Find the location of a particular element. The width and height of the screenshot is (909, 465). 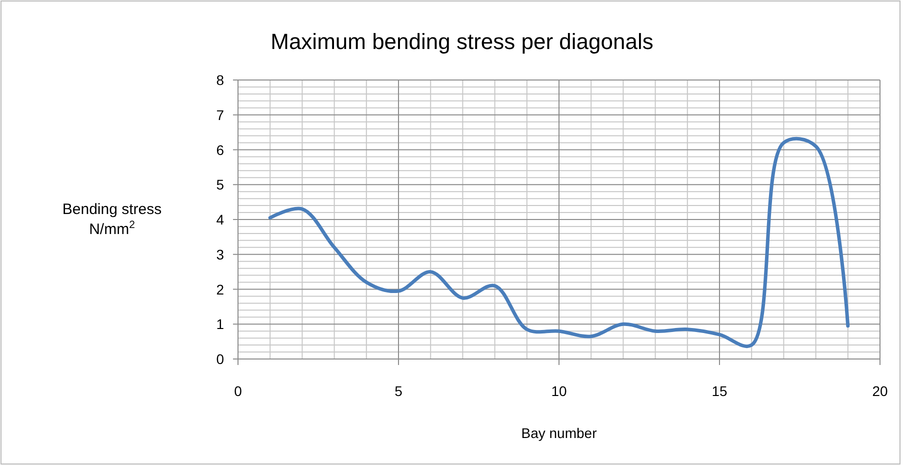

y-tick-label: 7 is located at coordinates (220, 114).